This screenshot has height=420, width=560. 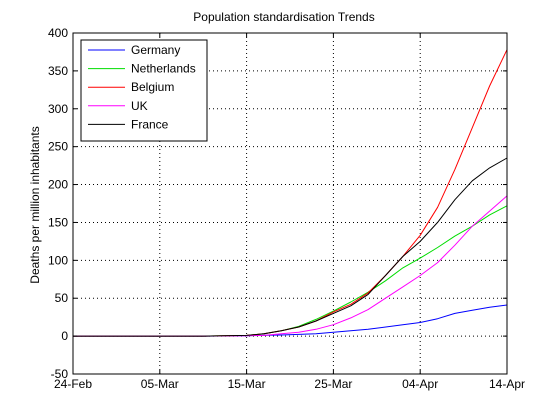 What do you see at coordinates (247, 384) in the screenshot?
I see `x-tick-label: 15-Mar` at bounding box center [247, 384].